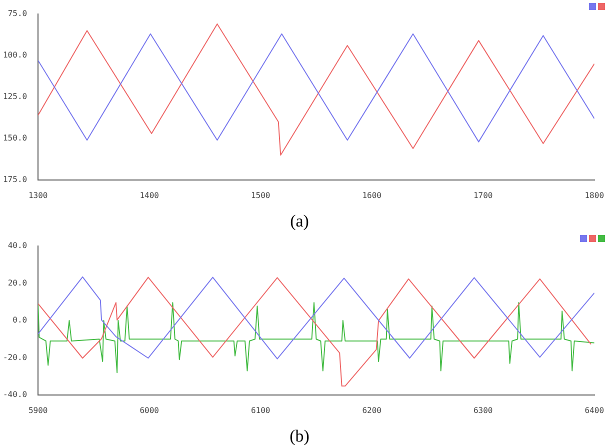 This screenshot has height=447, width=607. What do you see at coordinates (15, 55) in the screenshot?
I see `y-tick-label: 100.0` at bounding box center [15, 55].